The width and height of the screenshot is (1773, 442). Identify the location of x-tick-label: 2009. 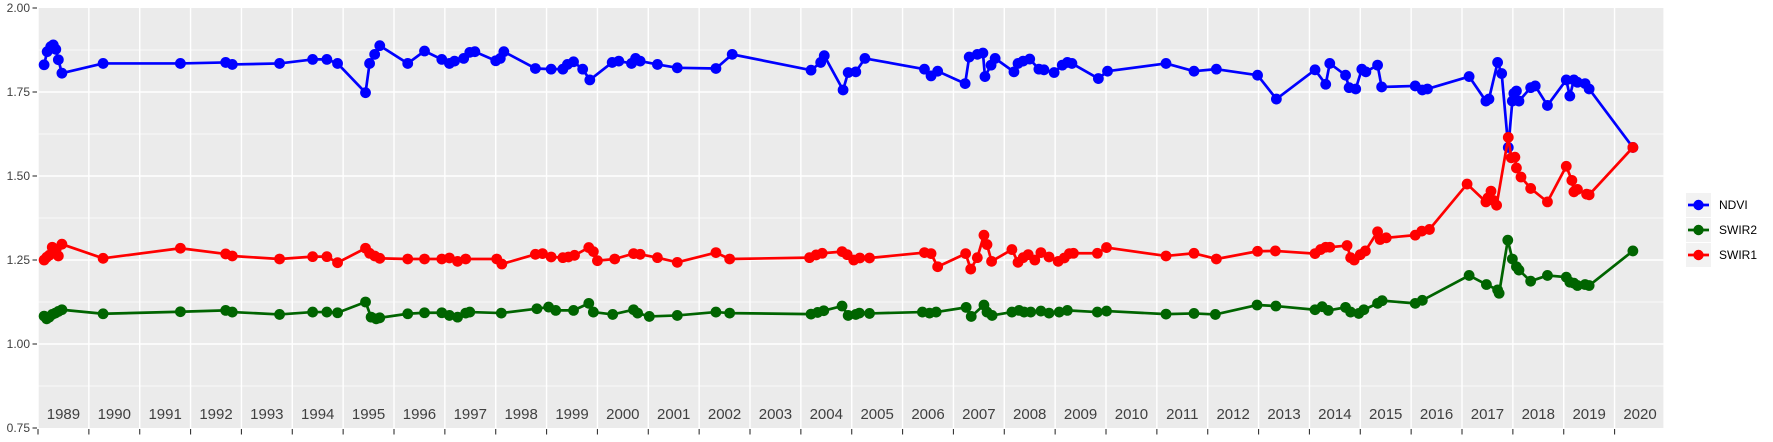
(1080, 414).